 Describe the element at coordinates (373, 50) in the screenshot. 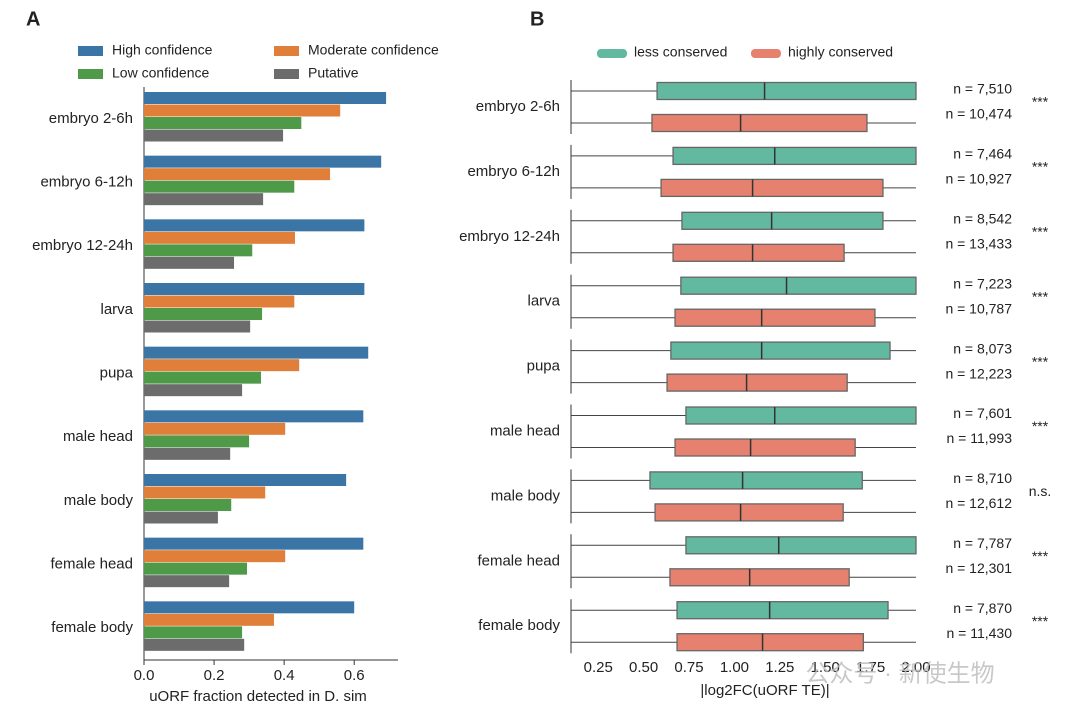

I see `legend-label: Moderate confidence` at that location.